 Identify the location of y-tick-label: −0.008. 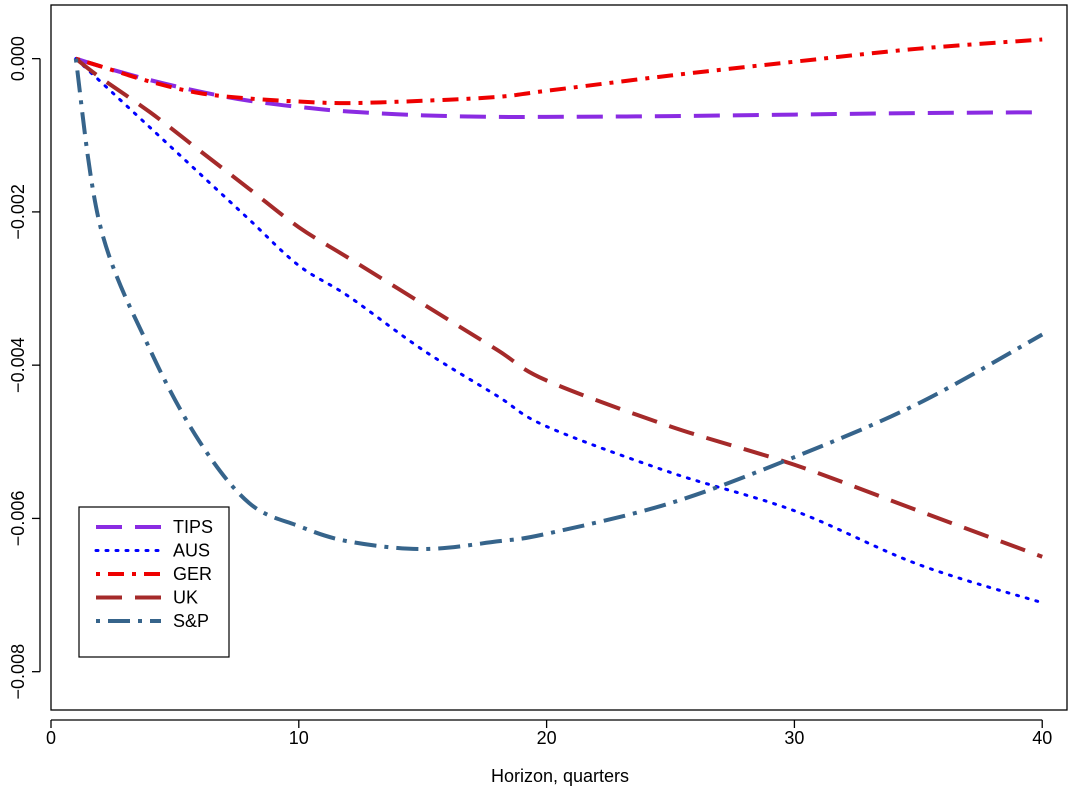
(18, 672).